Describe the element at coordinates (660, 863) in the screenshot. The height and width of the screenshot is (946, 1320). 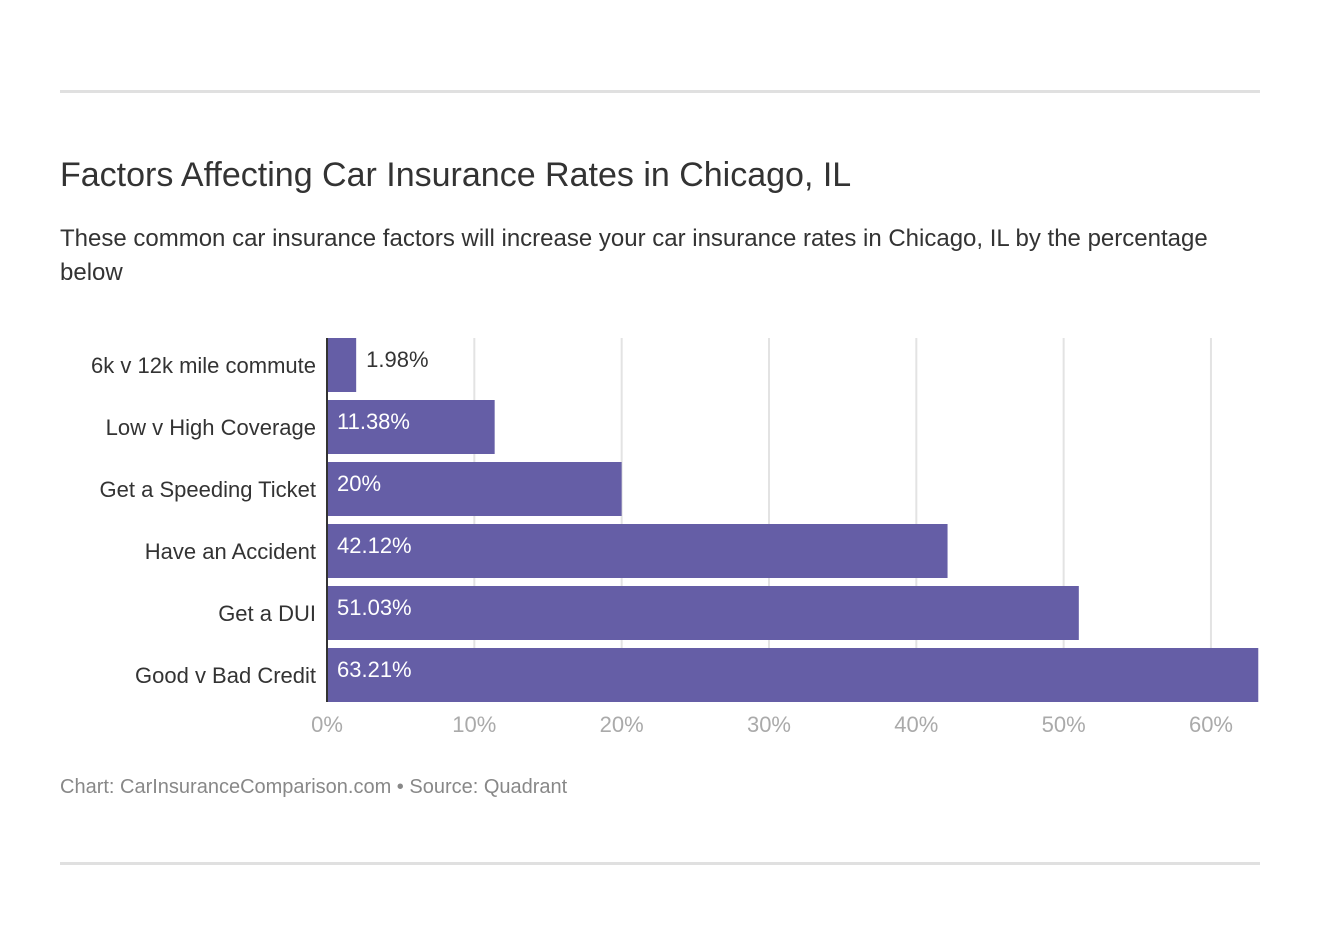
I see `bottom-divider` at that location.